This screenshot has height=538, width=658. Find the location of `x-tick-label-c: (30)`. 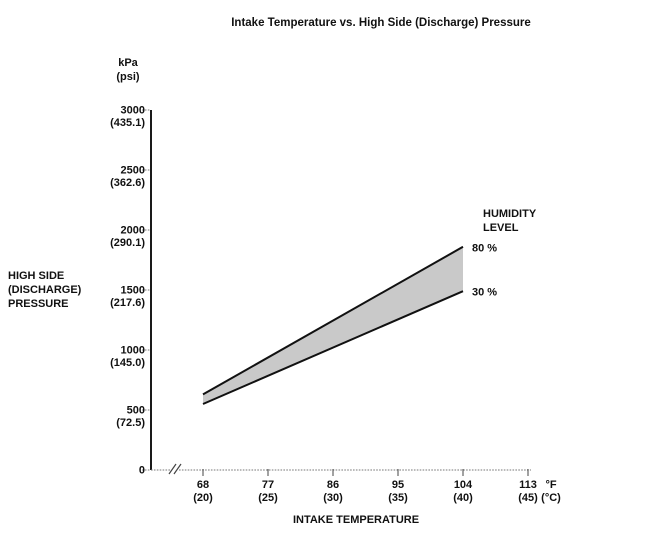

x-tick-label-c: (30) is located at coordinates (333, 498).